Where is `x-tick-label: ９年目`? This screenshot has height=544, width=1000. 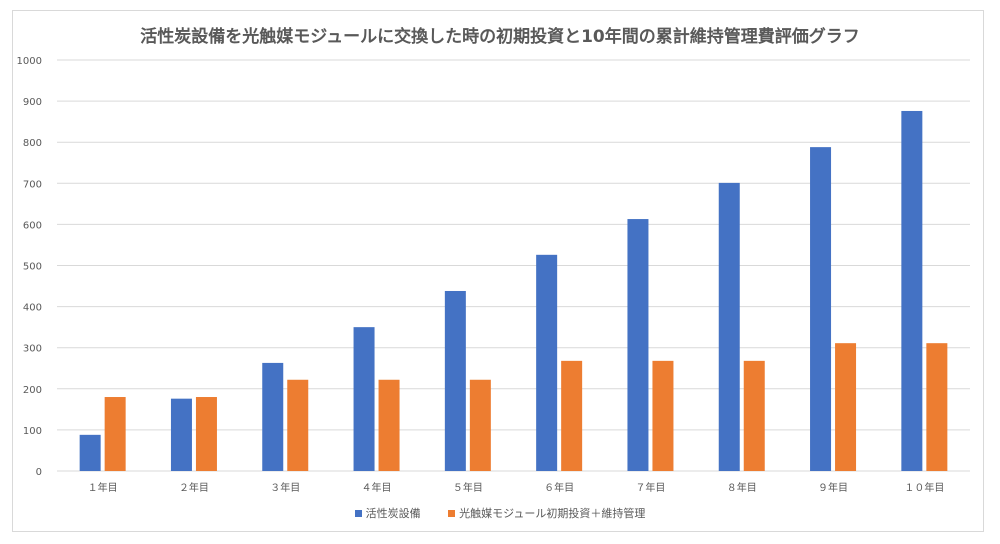
x-tick-label: ９年目 is located at coordinates (833, 487).